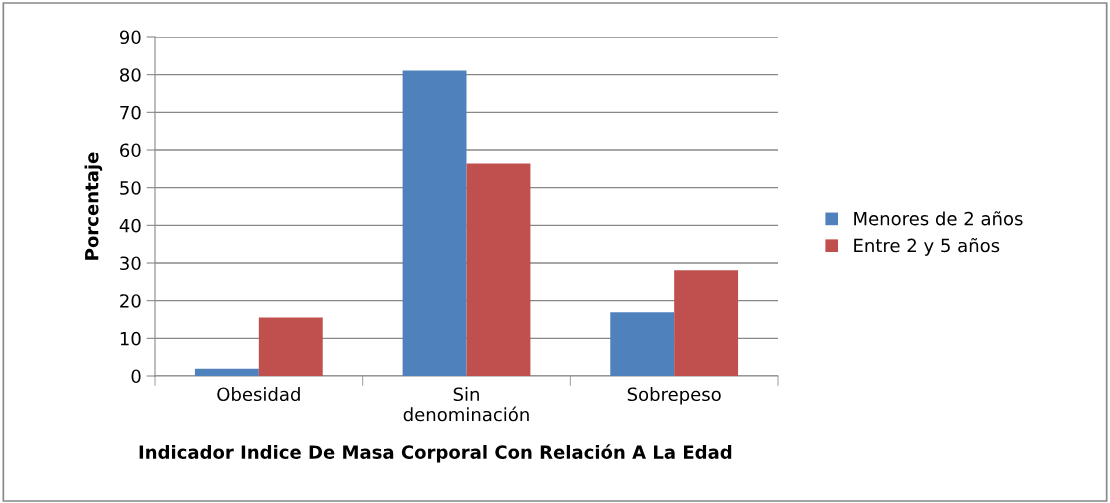 The width and height of the screenshot is (1110, 503). I want to click on x-axis-title: Indicador Indice De Masa Corporal Con Relación A La Edad, so click(435, 453).